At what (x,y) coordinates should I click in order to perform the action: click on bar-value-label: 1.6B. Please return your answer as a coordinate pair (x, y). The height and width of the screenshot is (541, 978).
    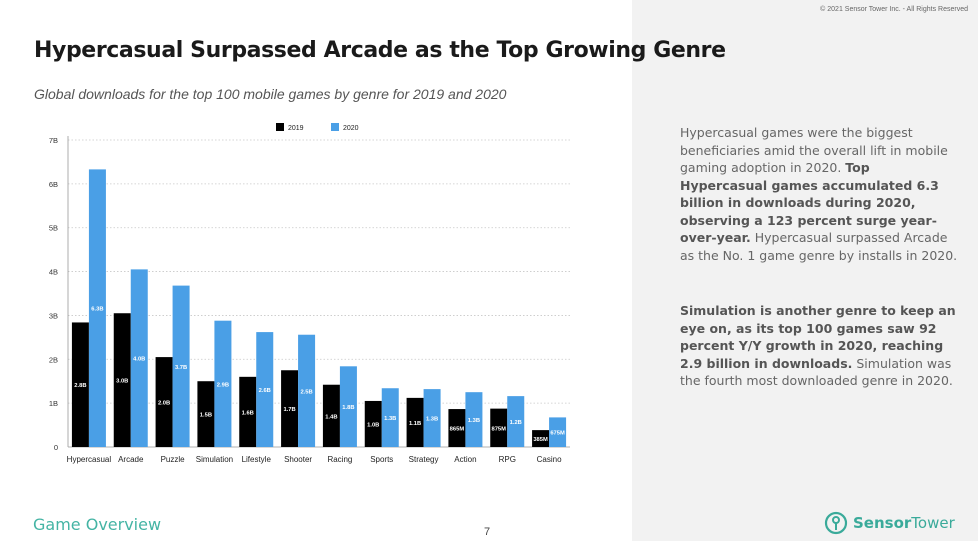
    Looking at the image, I should click on (248, 413).